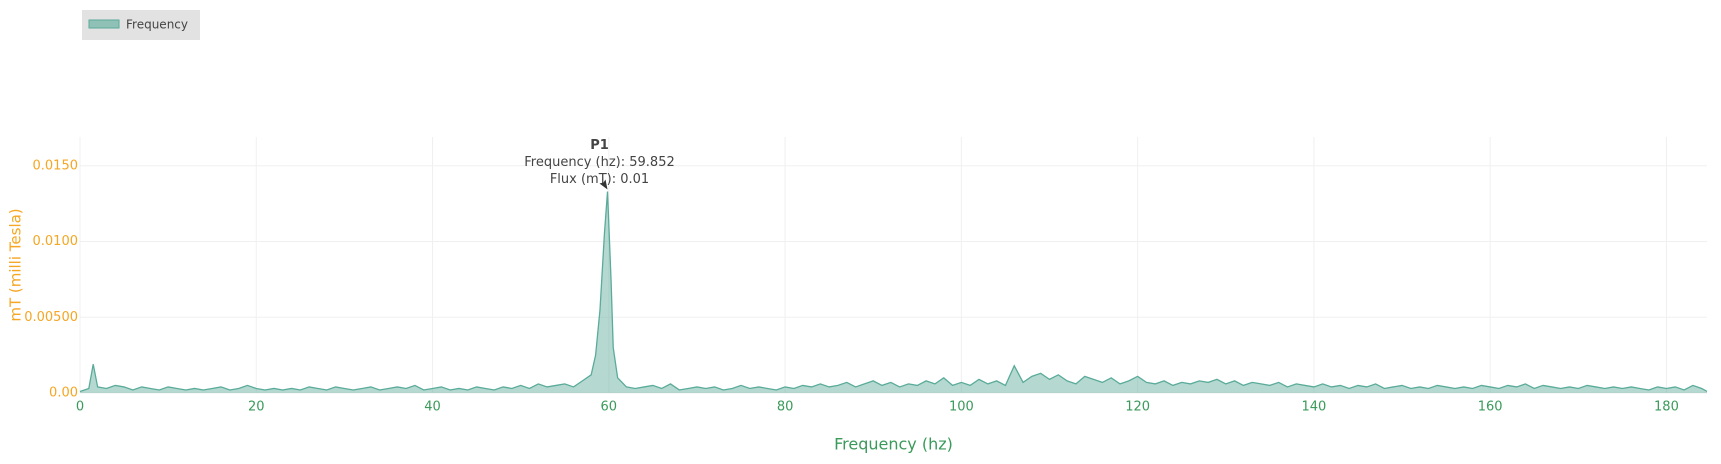 The width and height of the screenshot is (1721, 464). I want to click on x-tick-label: 20, so click(256, 407).